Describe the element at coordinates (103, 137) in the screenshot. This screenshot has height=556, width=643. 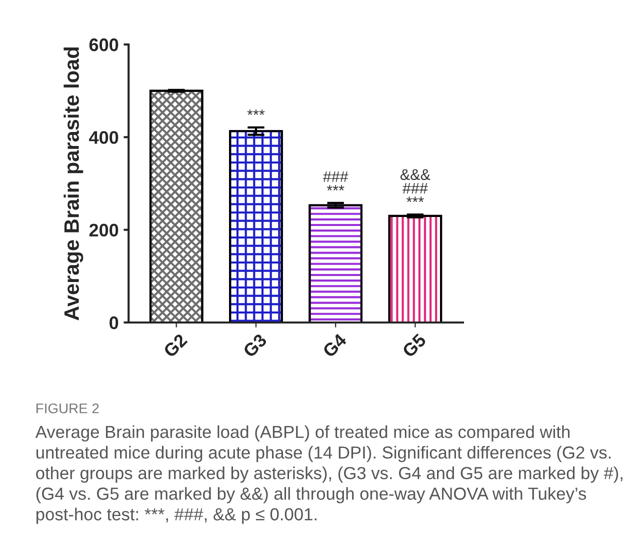
I see `y-tick-label: 400` at that location.